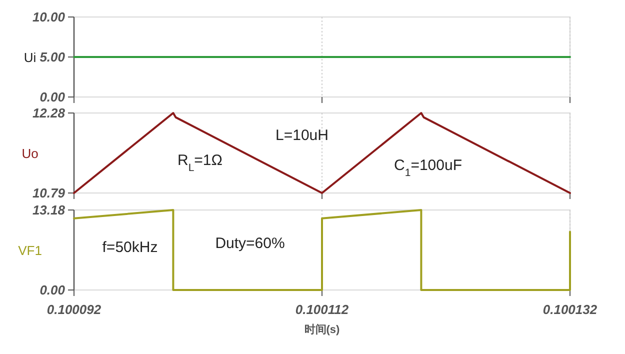 Image resolution: width=625 pixels, height=354 pixels. What do you see at coordinates (49, 193) in the screenshot?
I see `y-tick-label: 10.79` at bounding box center [49, 193].